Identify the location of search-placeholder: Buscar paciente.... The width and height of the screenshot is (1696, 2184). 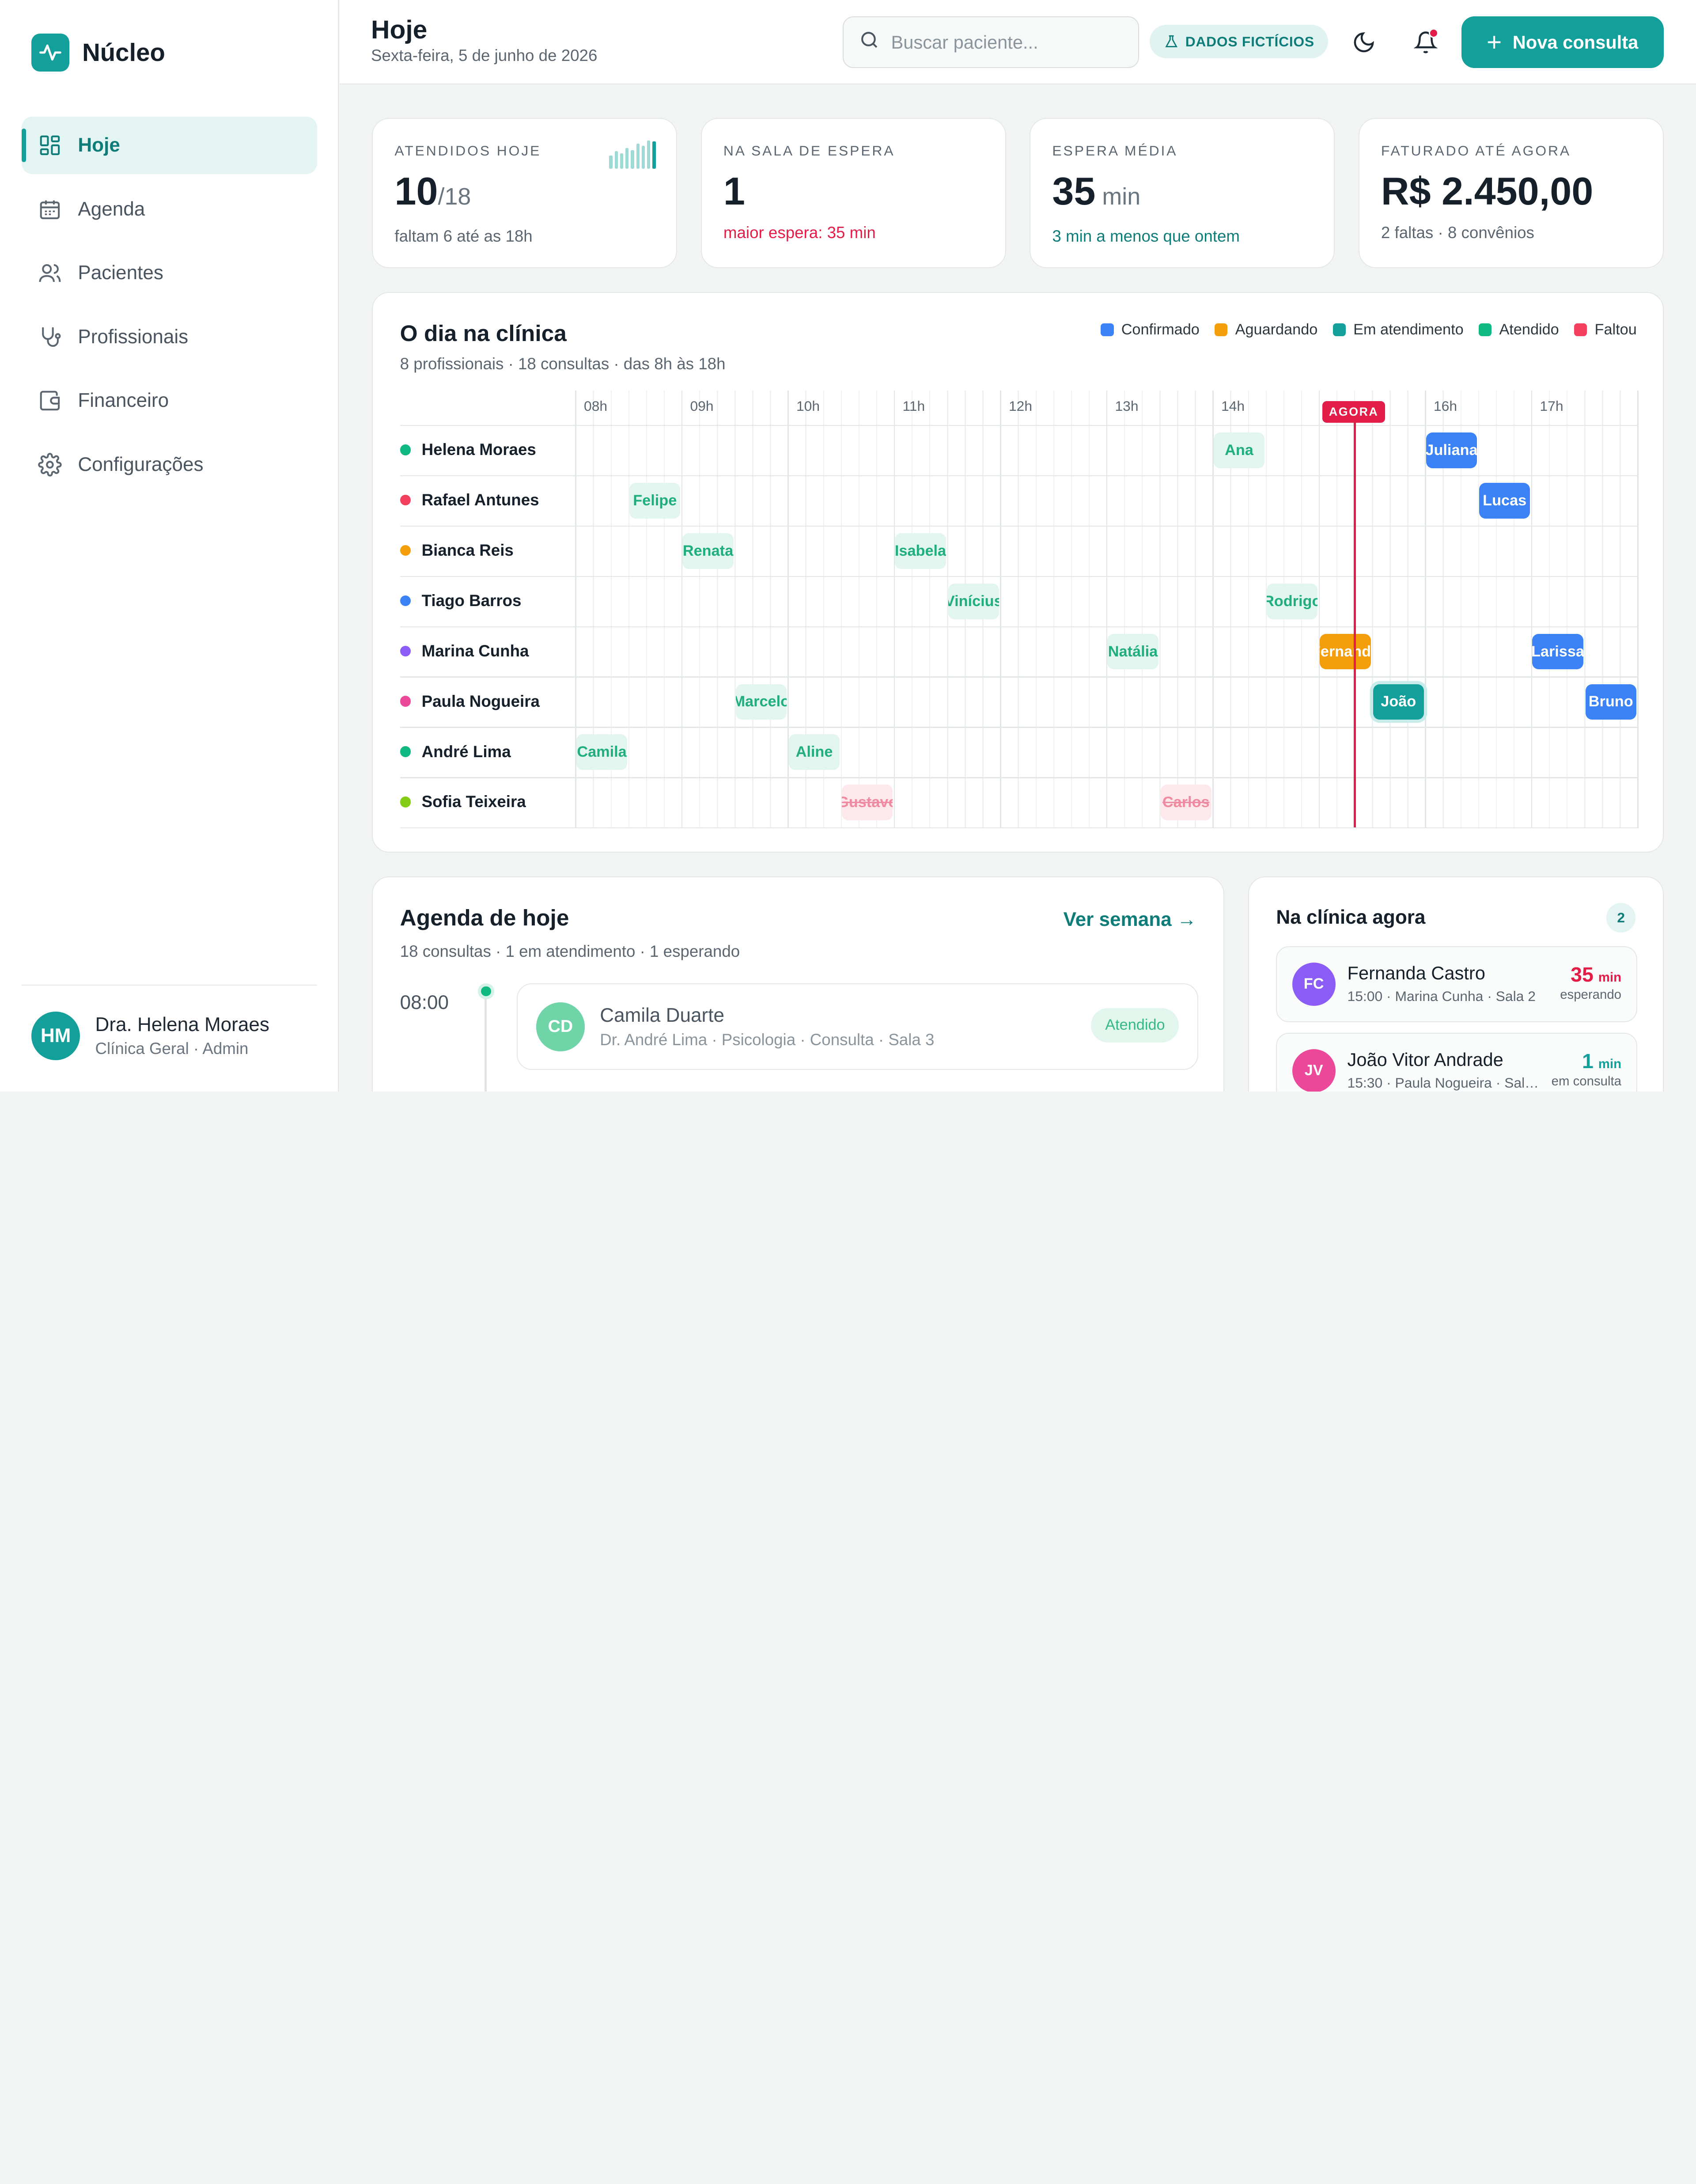
(964, 42).